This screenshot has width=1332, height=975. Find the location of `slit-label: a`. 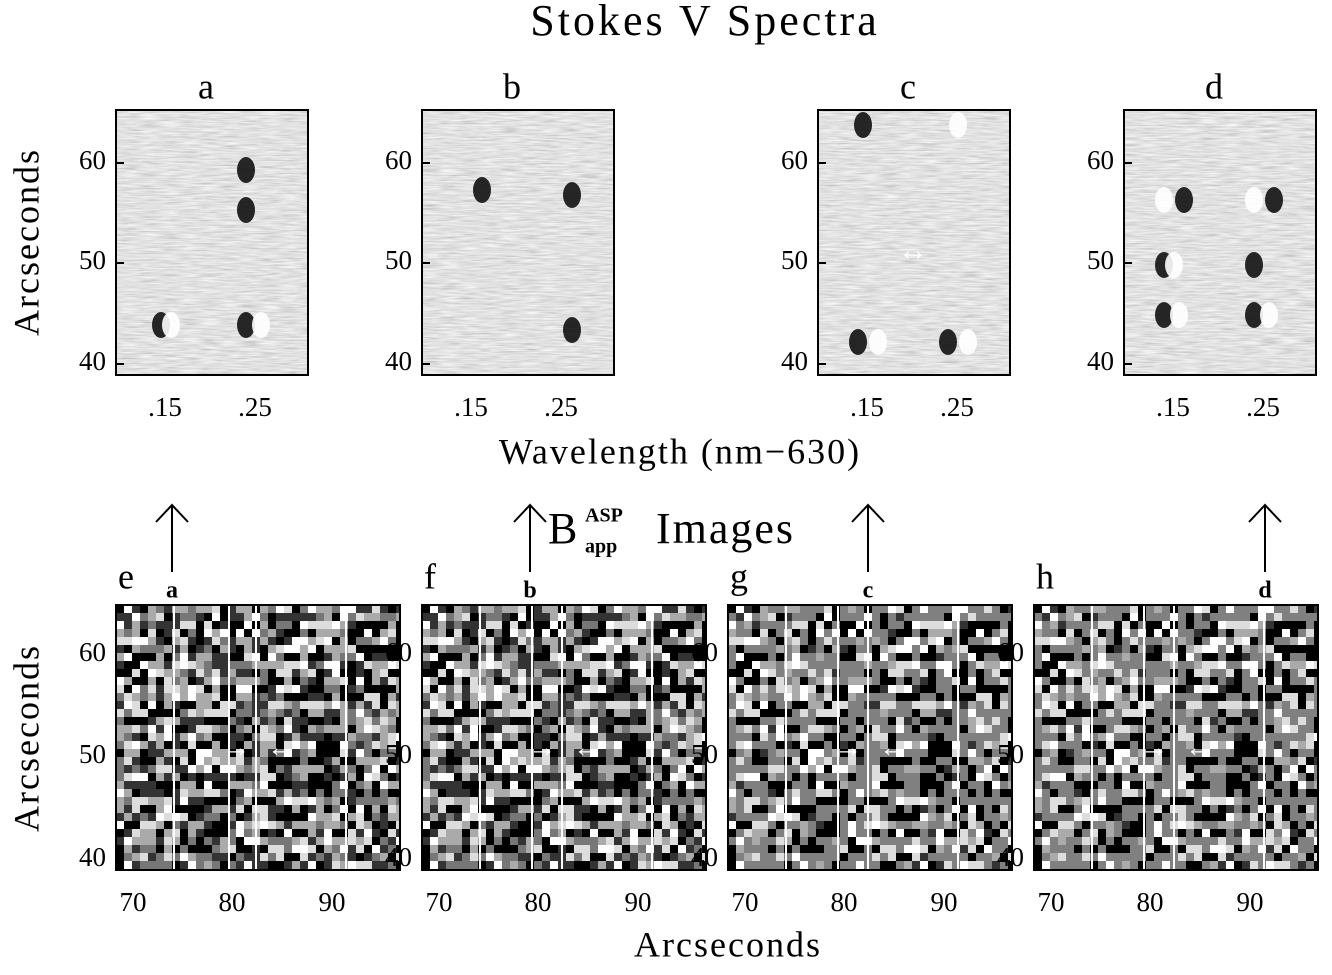

slit-label: a is located at coordinates (172, 591).